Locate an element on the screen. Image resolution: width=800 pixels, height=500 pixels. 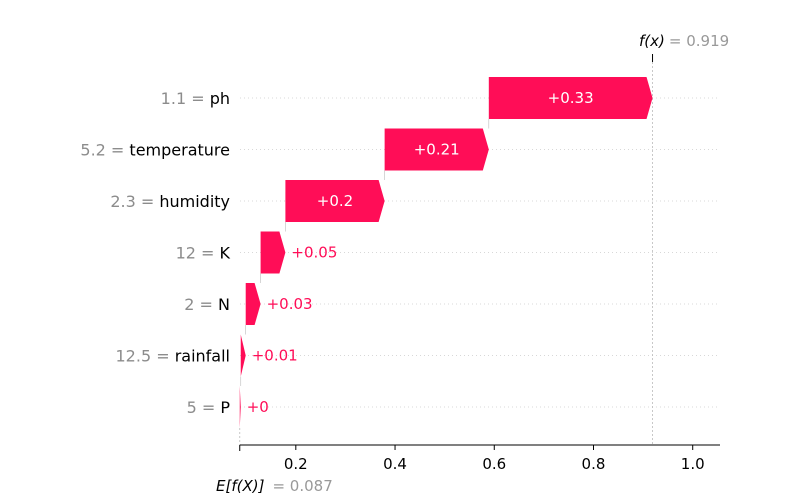
bar-value-label: +0.21 is located at coordinates (437, 150).